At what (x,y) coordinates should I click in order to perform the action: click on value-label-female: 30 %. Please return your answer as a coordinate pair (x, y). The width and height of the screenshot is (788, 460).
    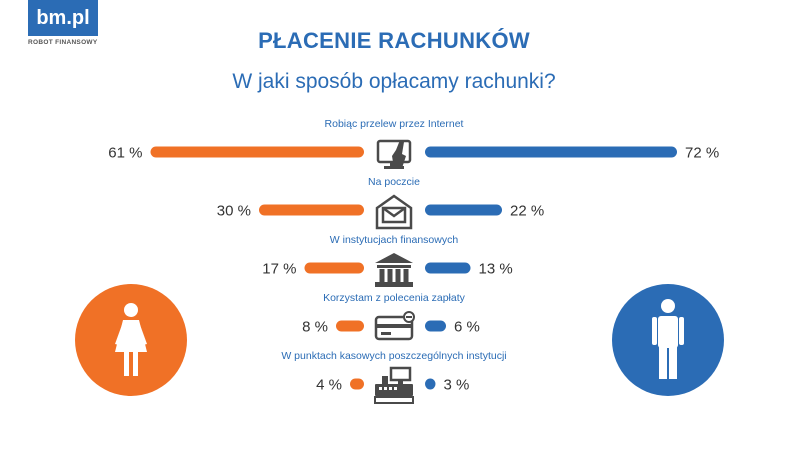
    Looking at the image, I should click on (234, 211).